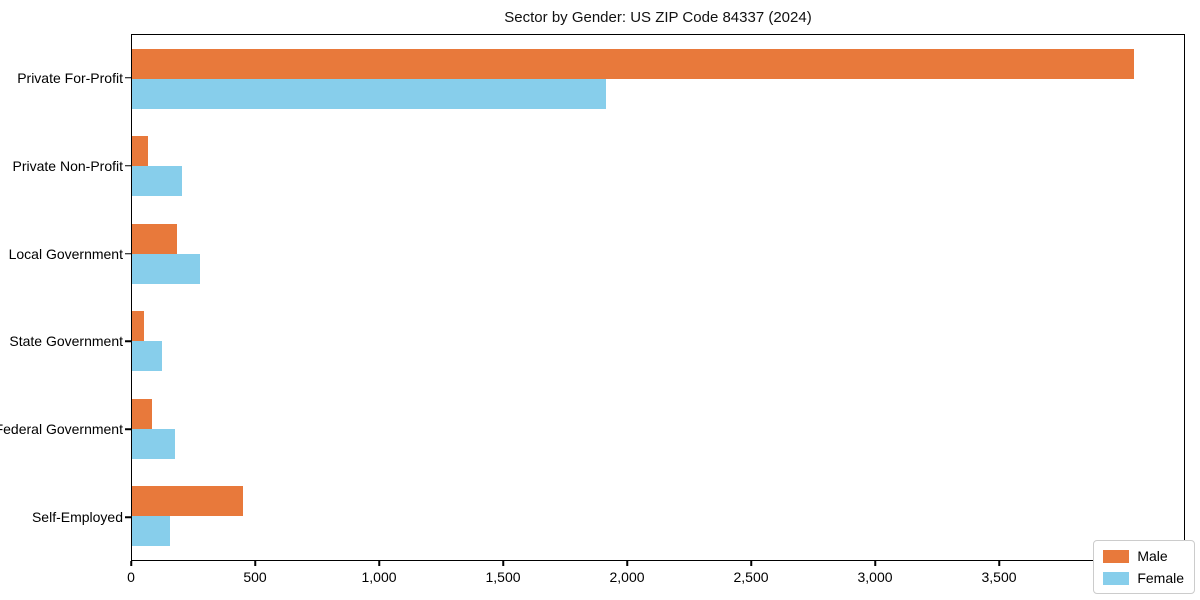 The image size is (1200, 600). What do you see at coordinates (77, 517) in the screenshot?
I see `y-axis-label: Self-Employed` at bounding box center [77, 517].